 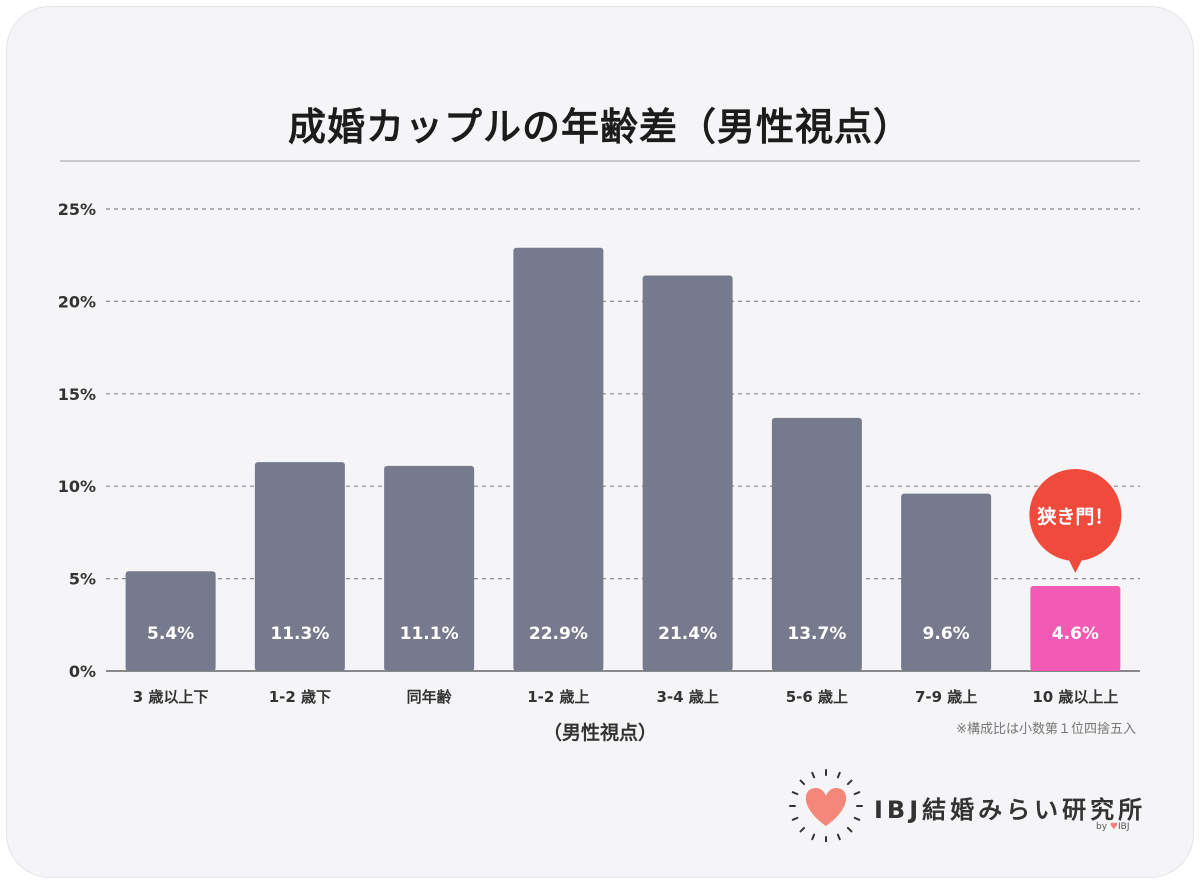 I want to click on logo-heart-mark-icon: ♥, so click(x=1113, y=827).